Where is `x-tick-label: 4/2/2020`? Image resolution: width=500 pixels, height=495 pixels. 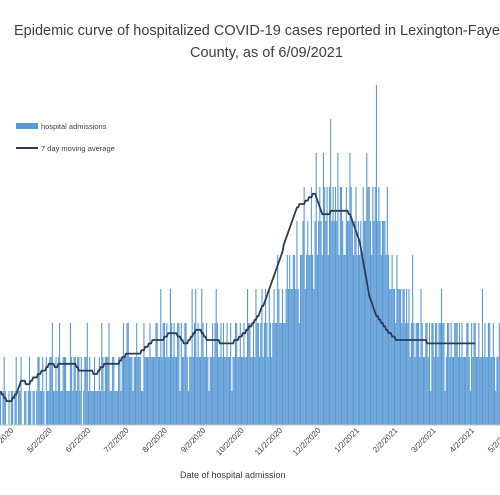 x-tick-label: 4/2/2020 is located at coordinates (8, 440).